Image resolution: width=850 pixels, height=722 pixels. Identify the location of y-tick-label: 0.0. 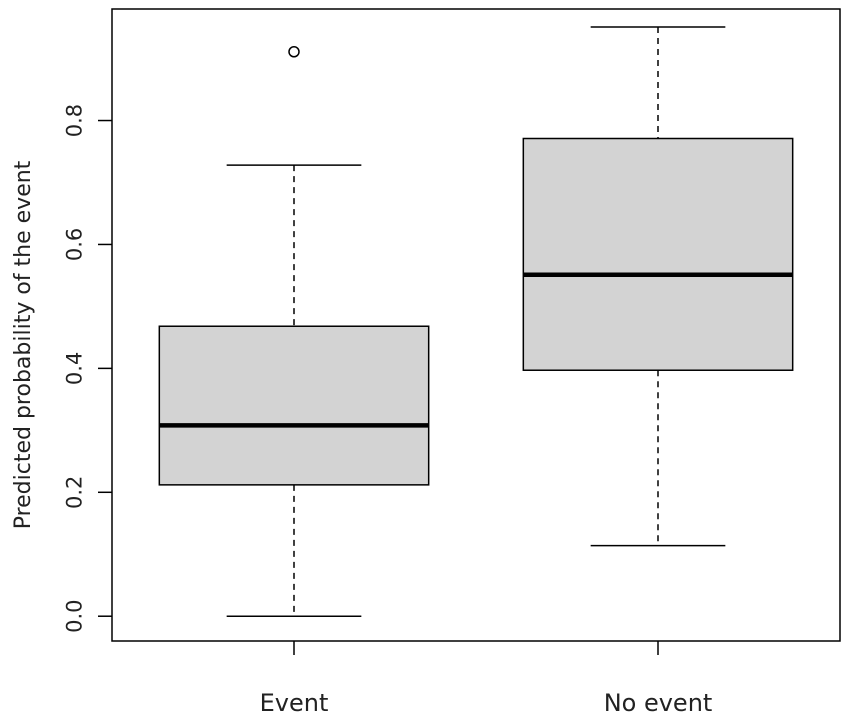
(74, 616).